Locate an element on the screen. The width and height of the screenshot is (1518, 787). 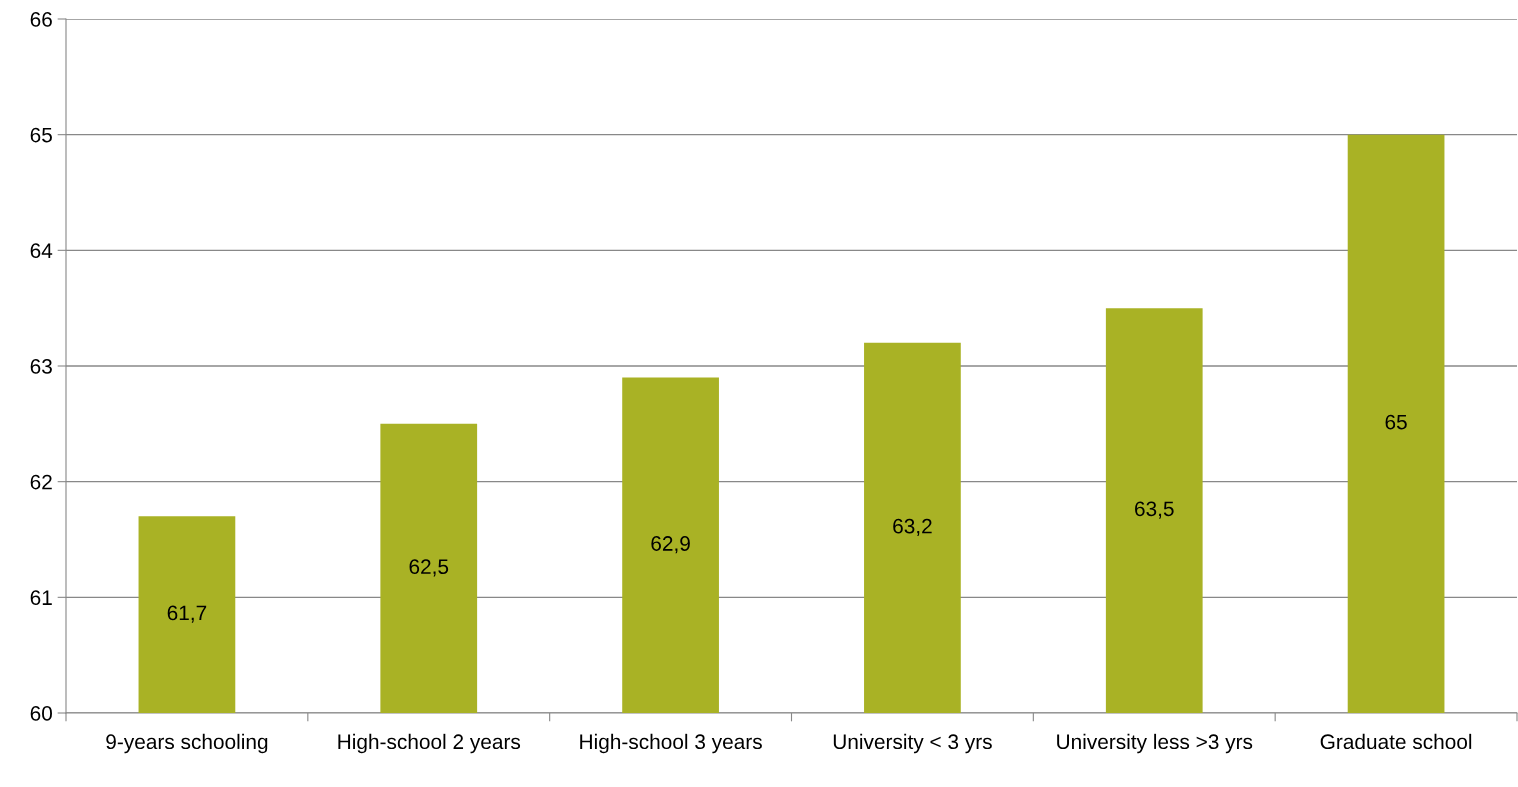
y-tick-label: 64 is located at coordinates (41, 251).